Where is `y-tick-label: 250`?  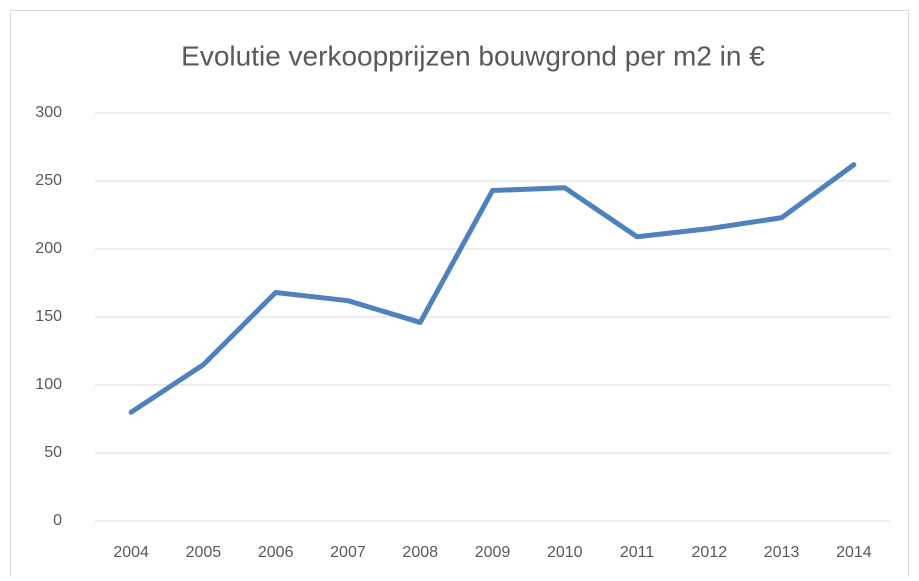
y-tick-label: 250 is located at coordinates (48, 180).